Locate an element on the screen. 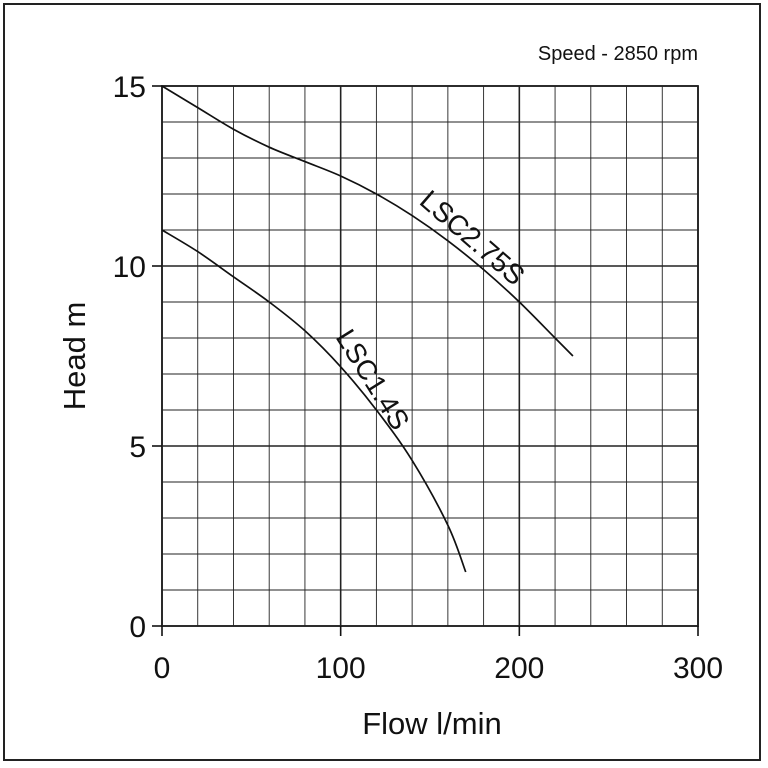 Image resolution: width=768 pixels, height=768 pixels. curve-label-lsc2-75s: LSC2.75S is located at coordinates (472, 237).